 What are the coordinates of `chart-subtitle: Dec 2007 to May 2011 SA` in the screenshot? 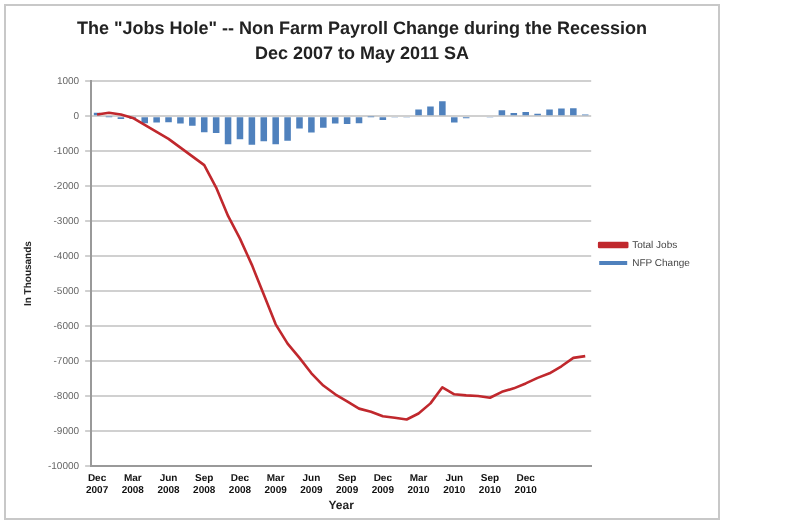 It's located at (362, 53).